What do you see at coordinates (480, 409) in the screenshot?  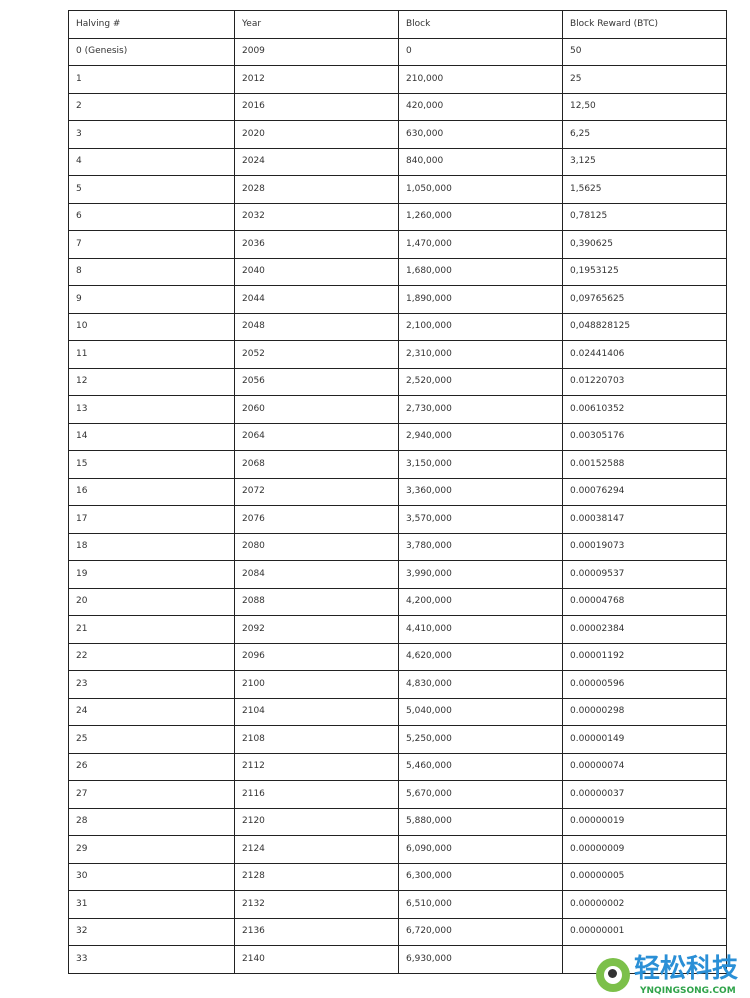 I see `cell-block: 2,730,000` at bounding box center [480, 409].